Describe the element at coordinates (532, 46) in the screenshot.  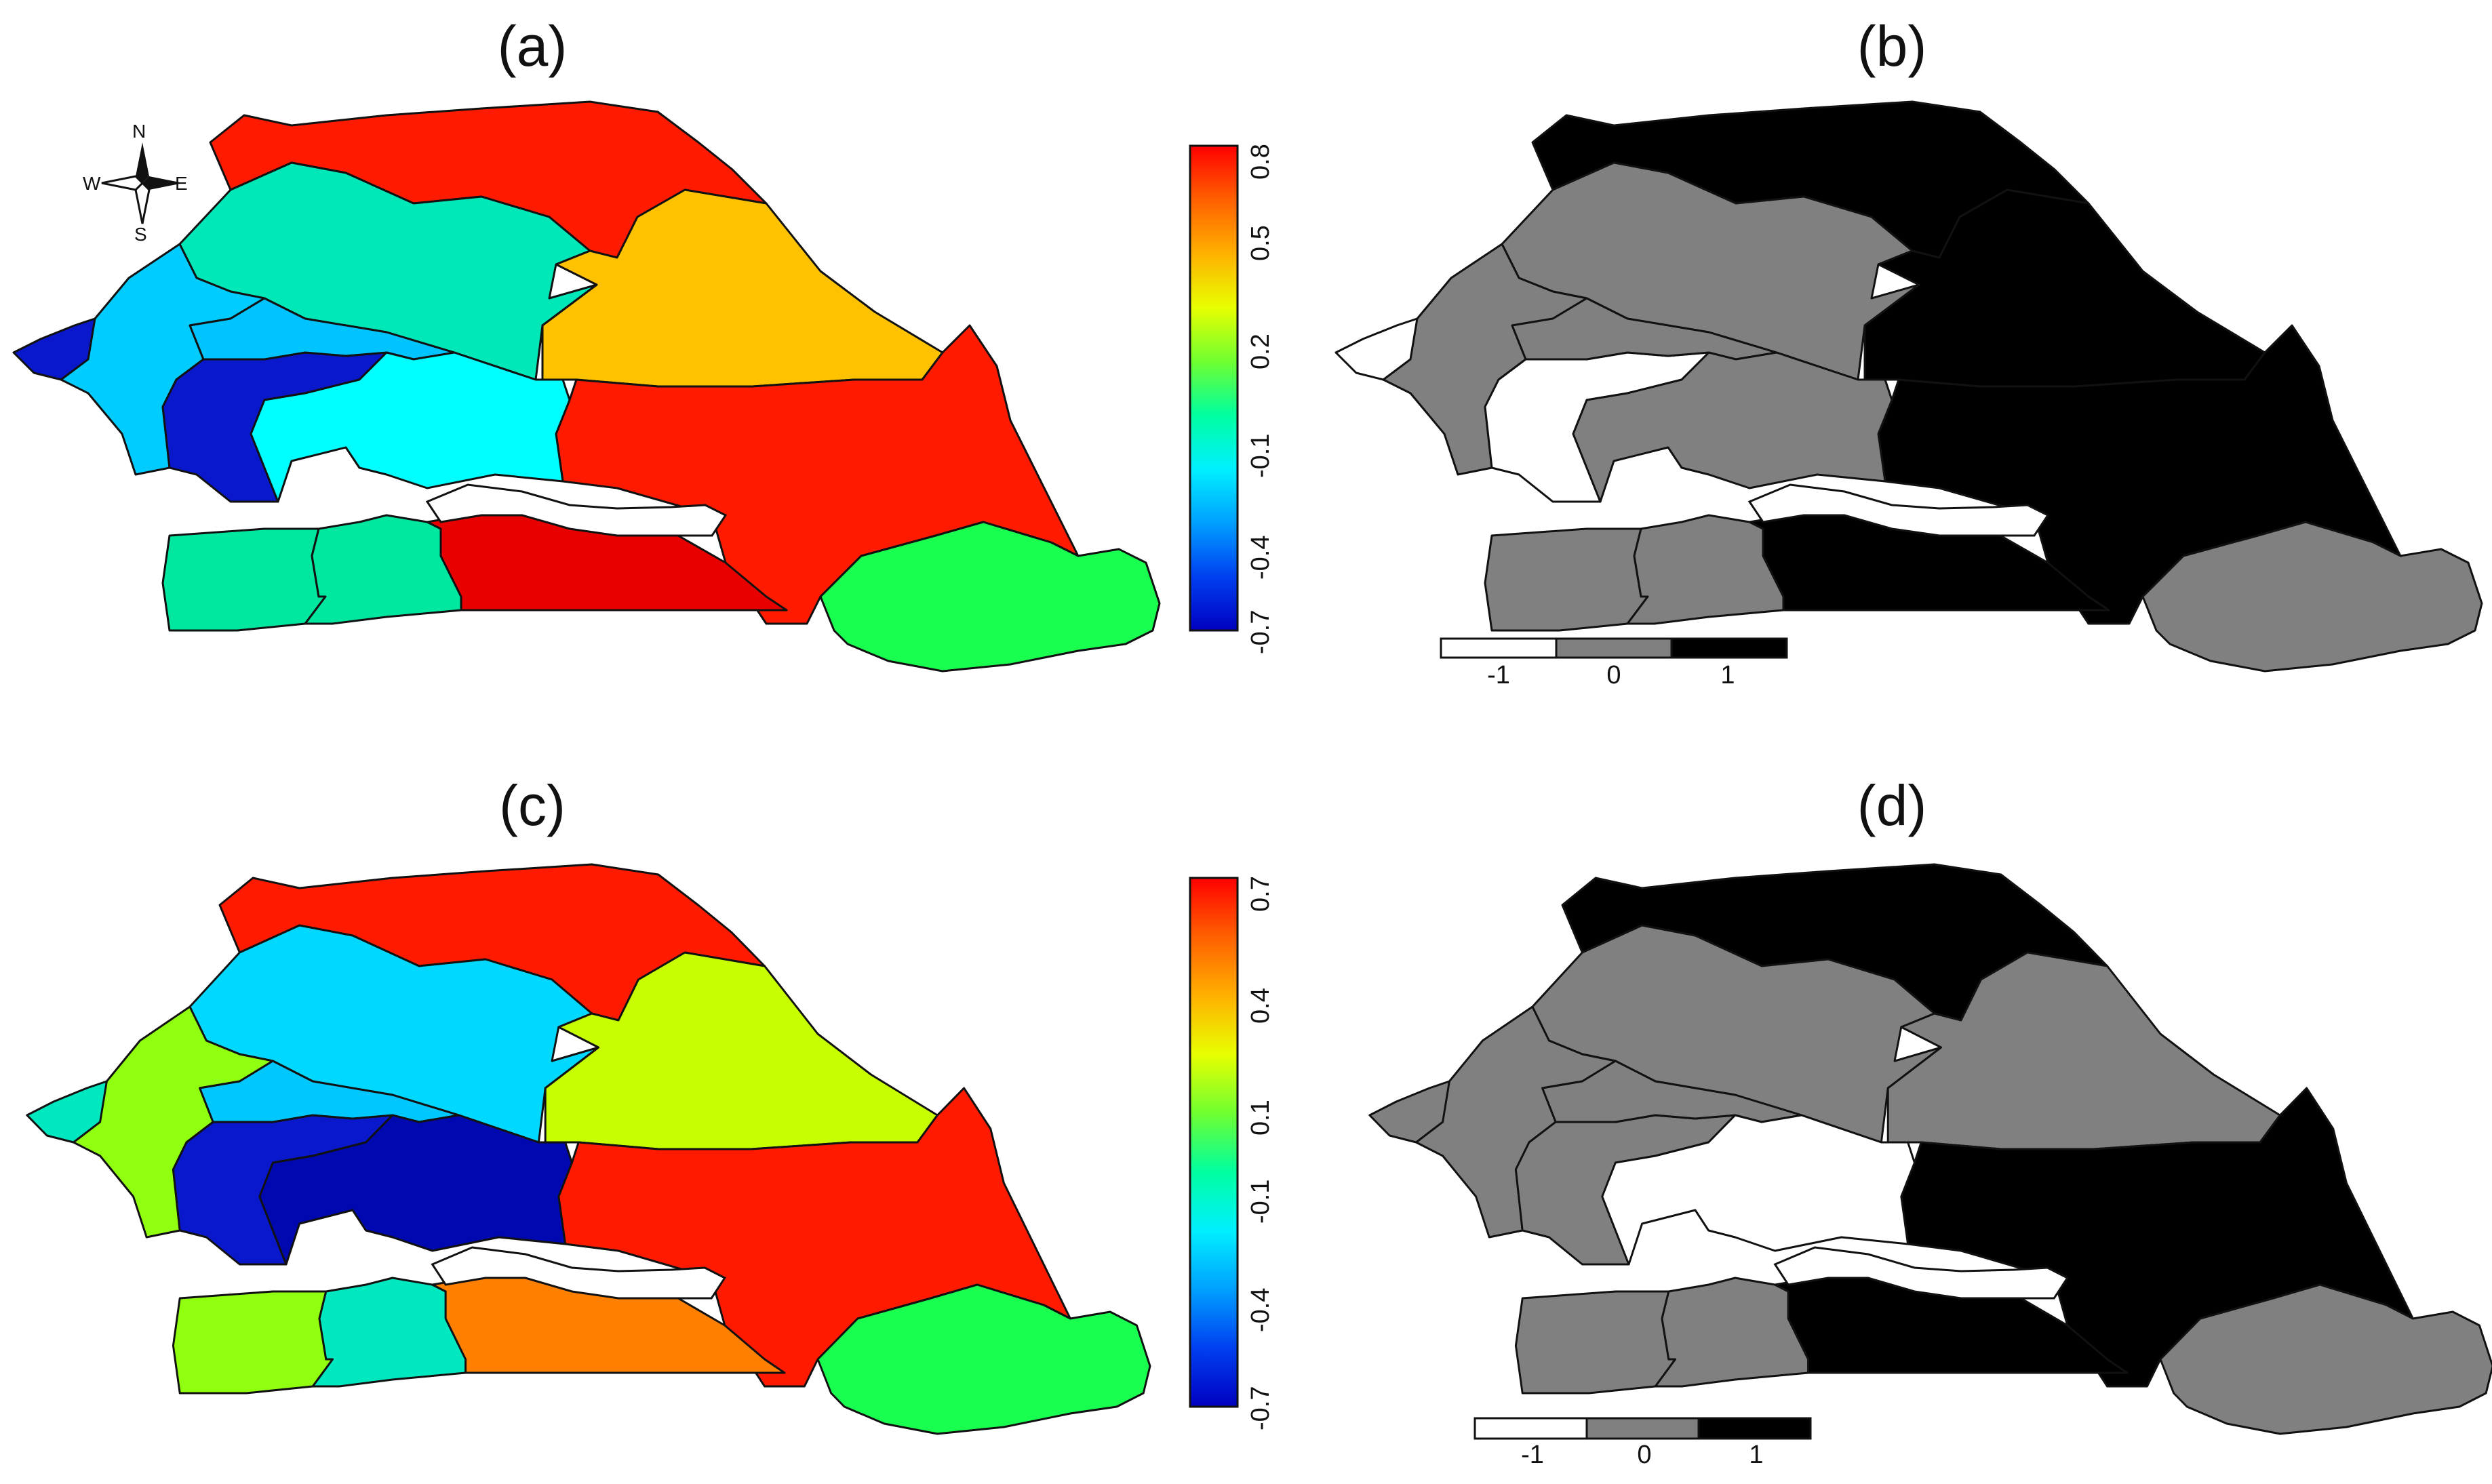
I see `panel-title-a: (a)` at that location.